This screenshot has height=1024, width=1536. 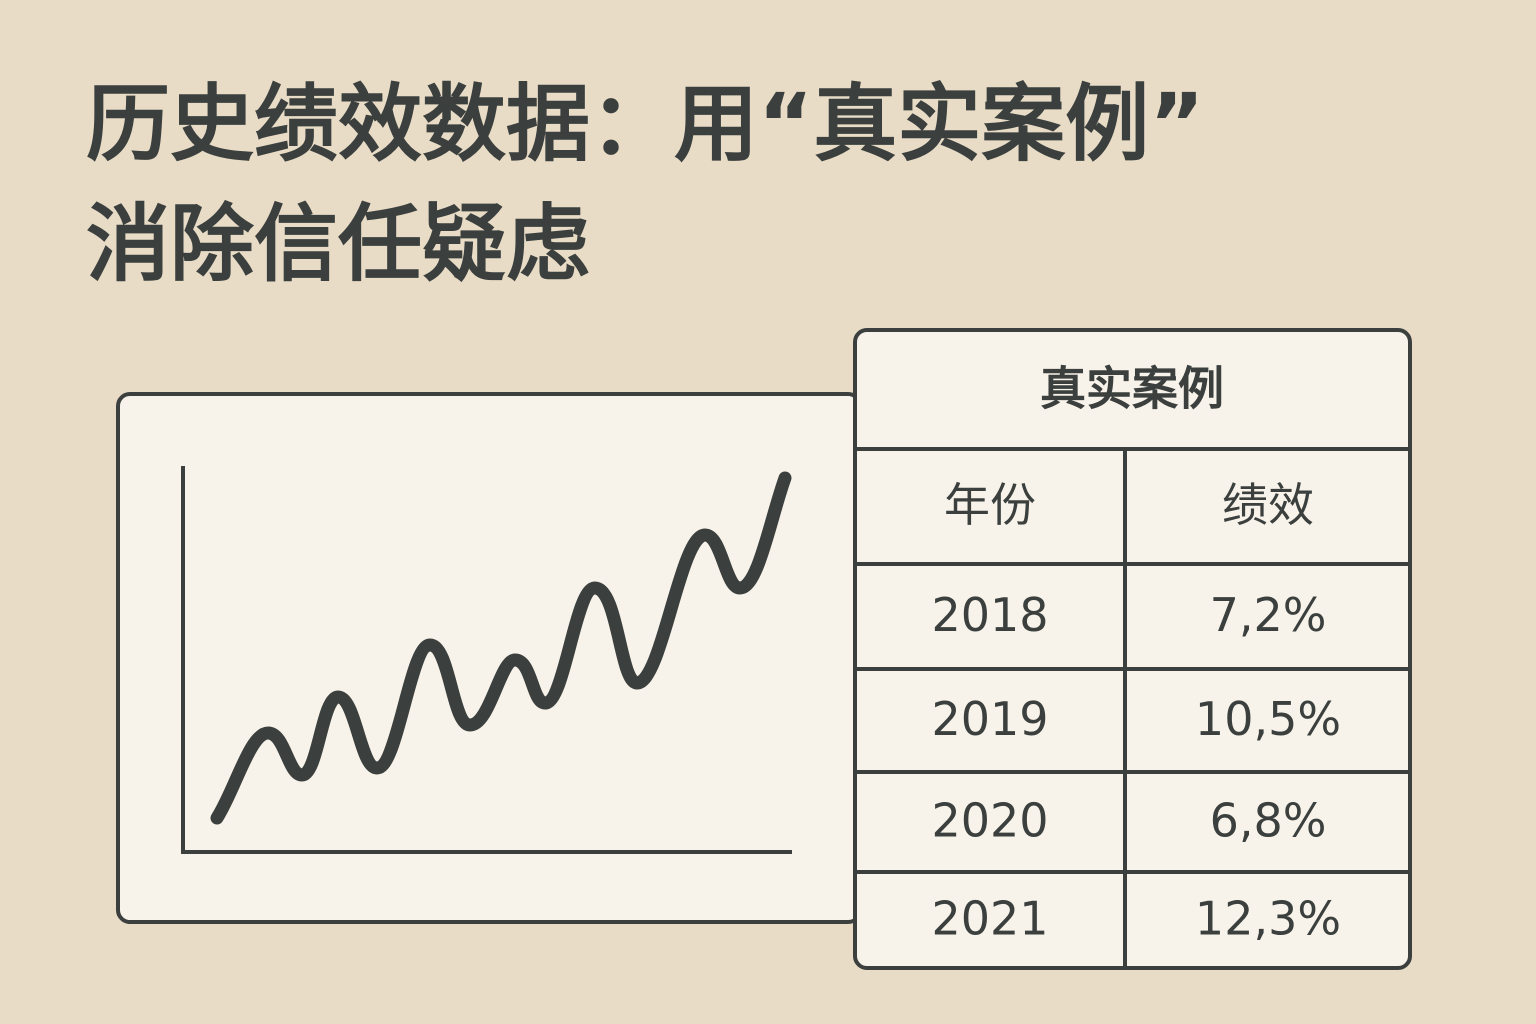 What do you see at coordinates (989, 719) in the screenshot?
I see `table-cell: 2019` at bounding box center [989, 719].